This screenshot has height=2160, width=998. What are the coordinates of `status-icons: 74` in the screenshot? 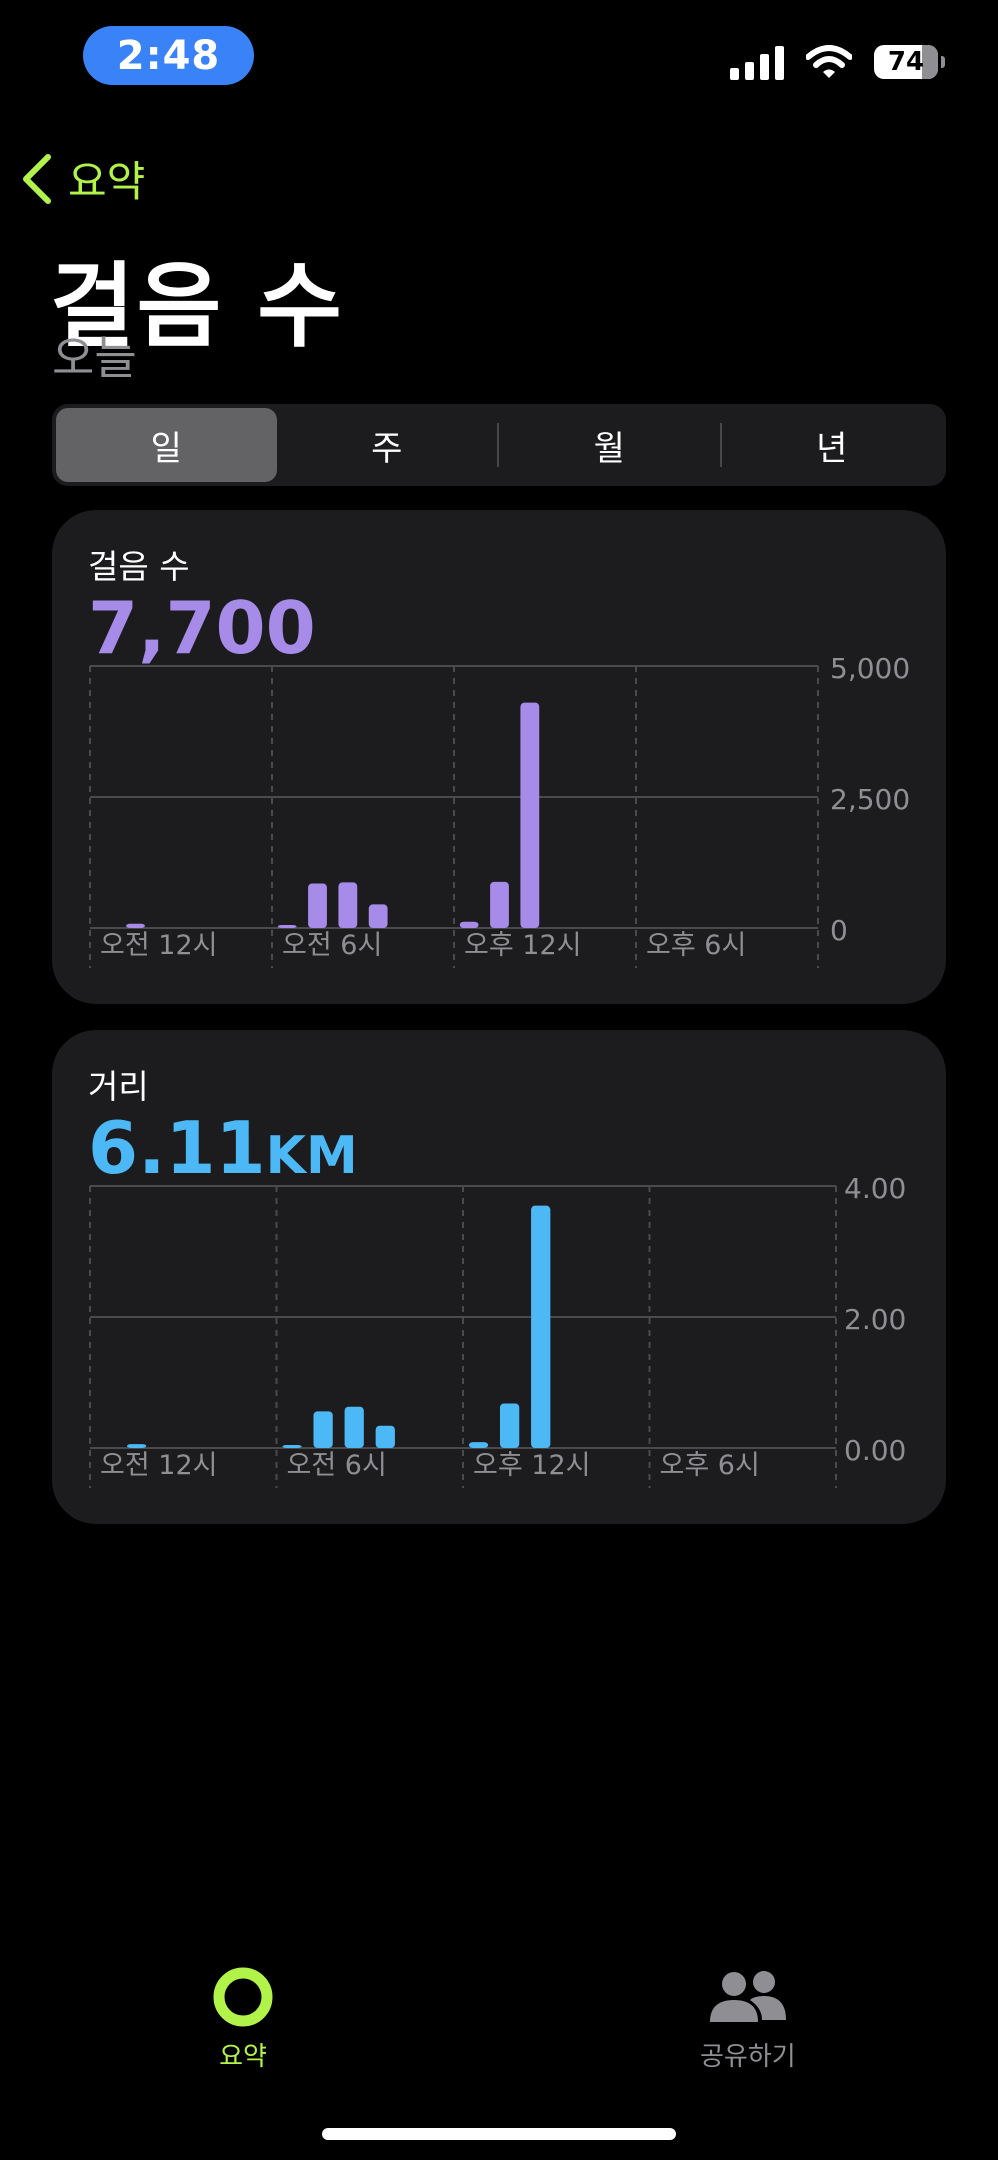 It's located at (837, 62).